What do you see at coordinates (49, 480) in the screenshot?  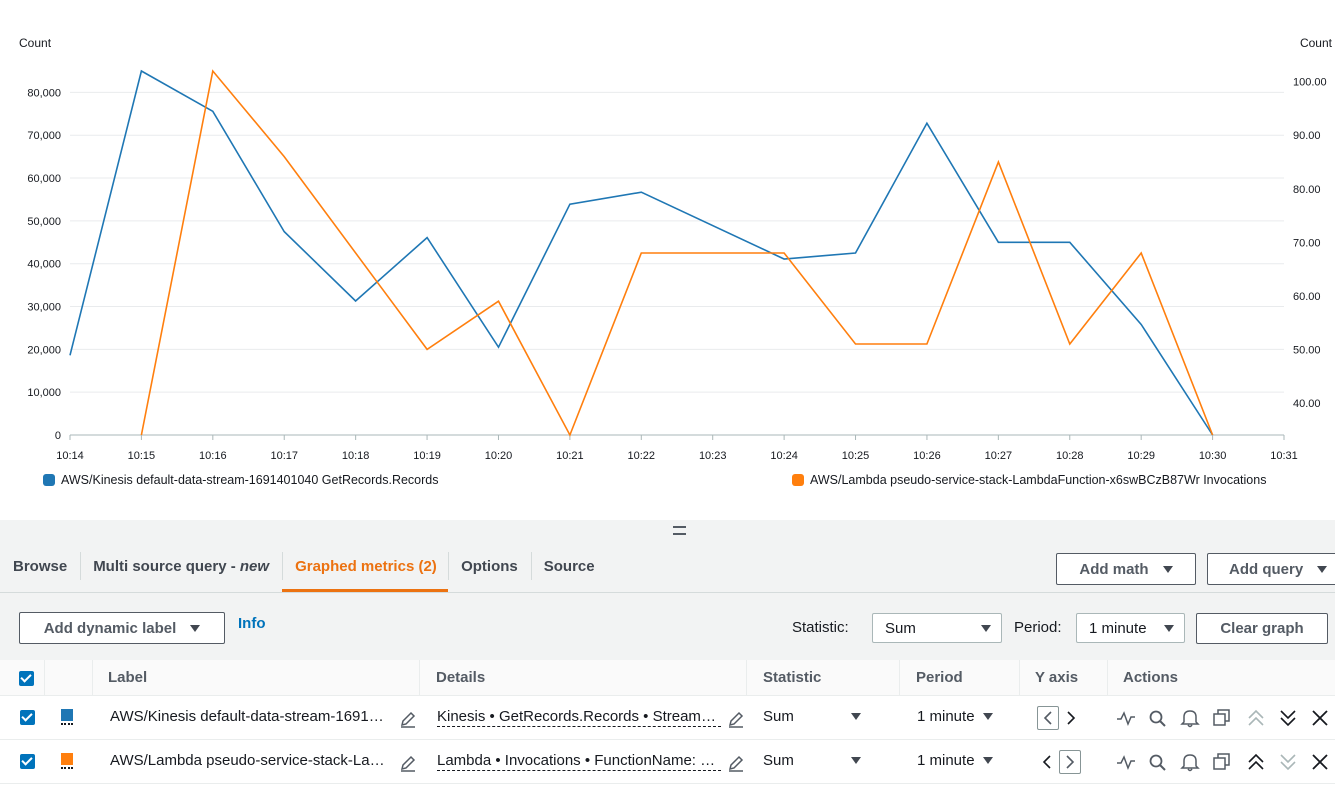 I see `legend-swatch-blue` at bounding box center [49, 480].